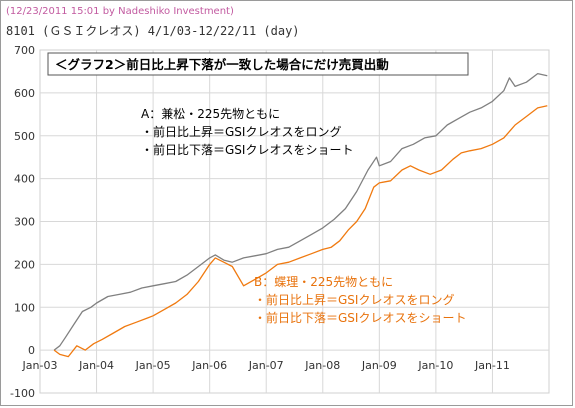  Describe the element at coordinates (153, 31) in the screenshot. I see `chart-subtitle: 8101 (ＧＳＩクレオス) 4/1/03-12/22/11 (day)` at that location.